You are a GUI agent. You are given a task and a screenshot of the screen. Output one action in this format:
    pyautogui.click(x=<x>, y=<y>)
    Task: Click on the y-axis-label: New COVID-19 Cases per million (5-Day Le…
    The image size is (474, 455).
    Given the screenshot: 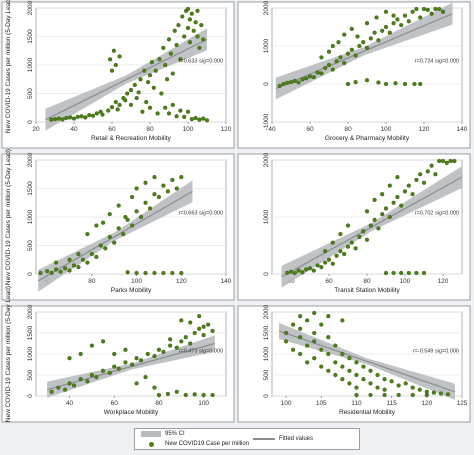 What is the action you would take?
    pyautogui.click(x=8, y=217)
    